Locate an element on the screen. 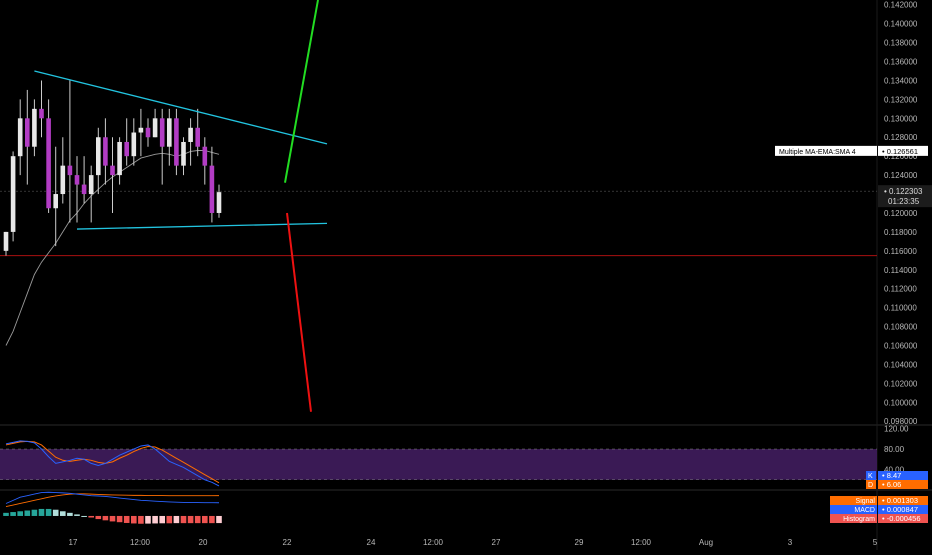  macd-pane is located at coordinates (112, 507).